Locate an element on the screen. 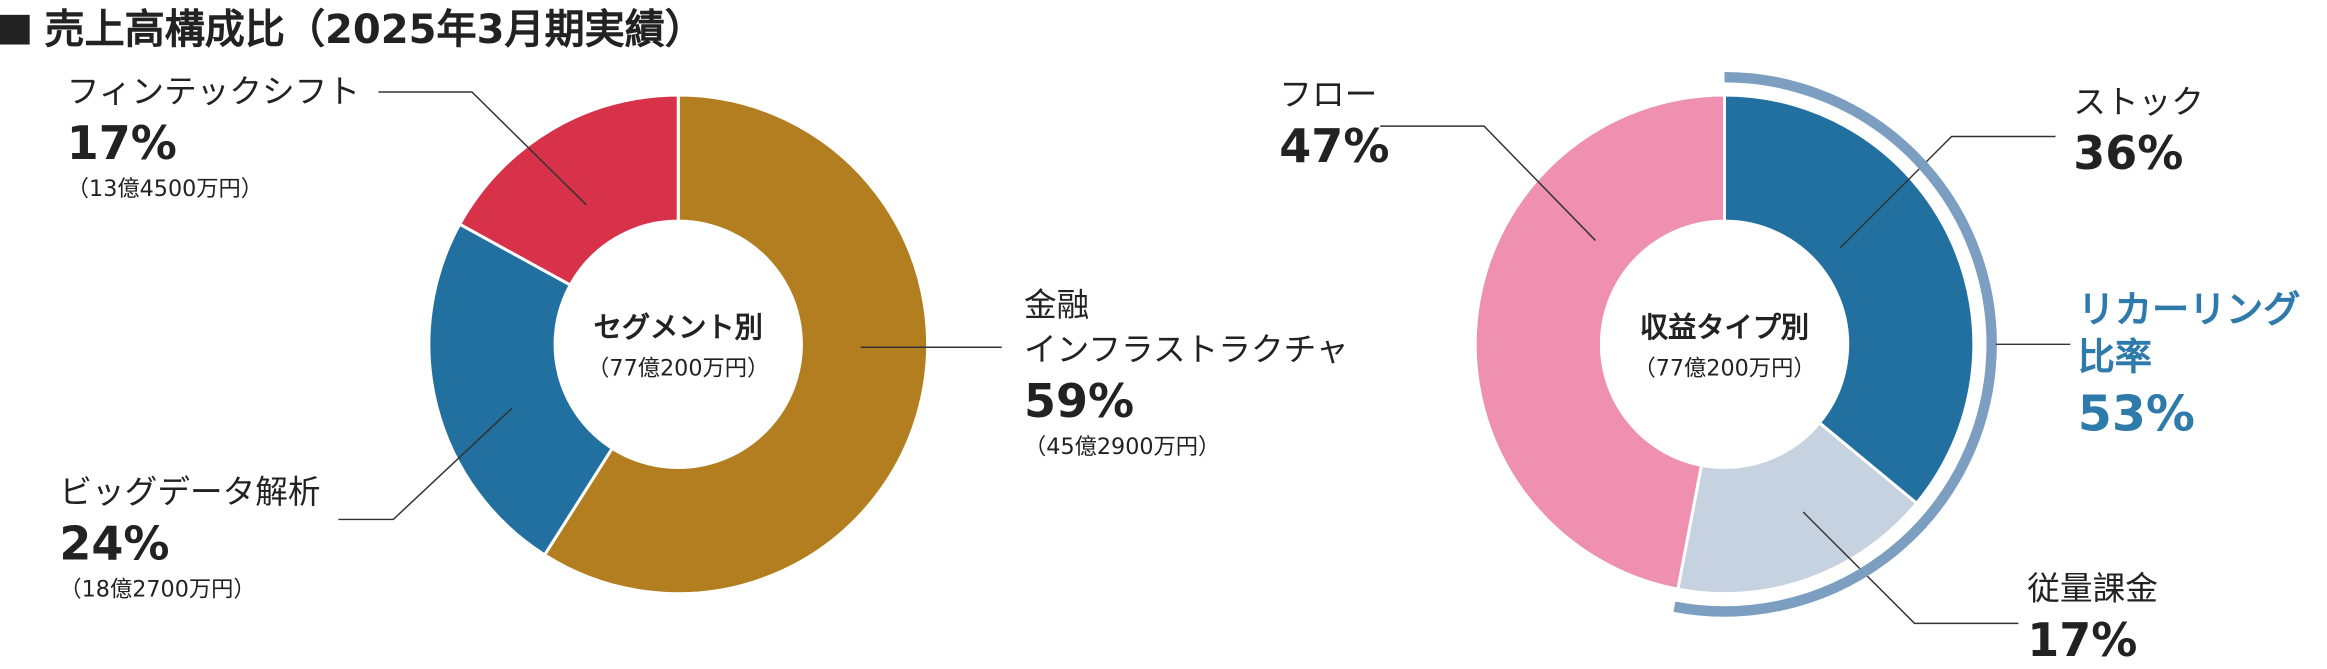 This screenshot has height=669, width=2327. category-label: 金融 インフラストラクチャ is located at coordinates (1186, 328).